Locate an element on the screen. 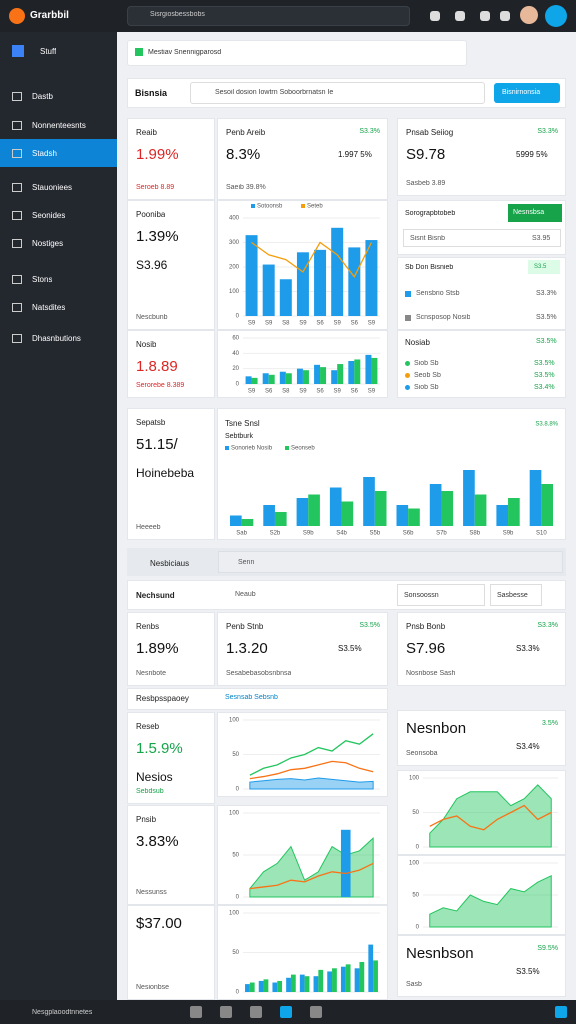 The height and width of the screenshot is (1024, 576). profile-button is located at coordinates (556, 16).